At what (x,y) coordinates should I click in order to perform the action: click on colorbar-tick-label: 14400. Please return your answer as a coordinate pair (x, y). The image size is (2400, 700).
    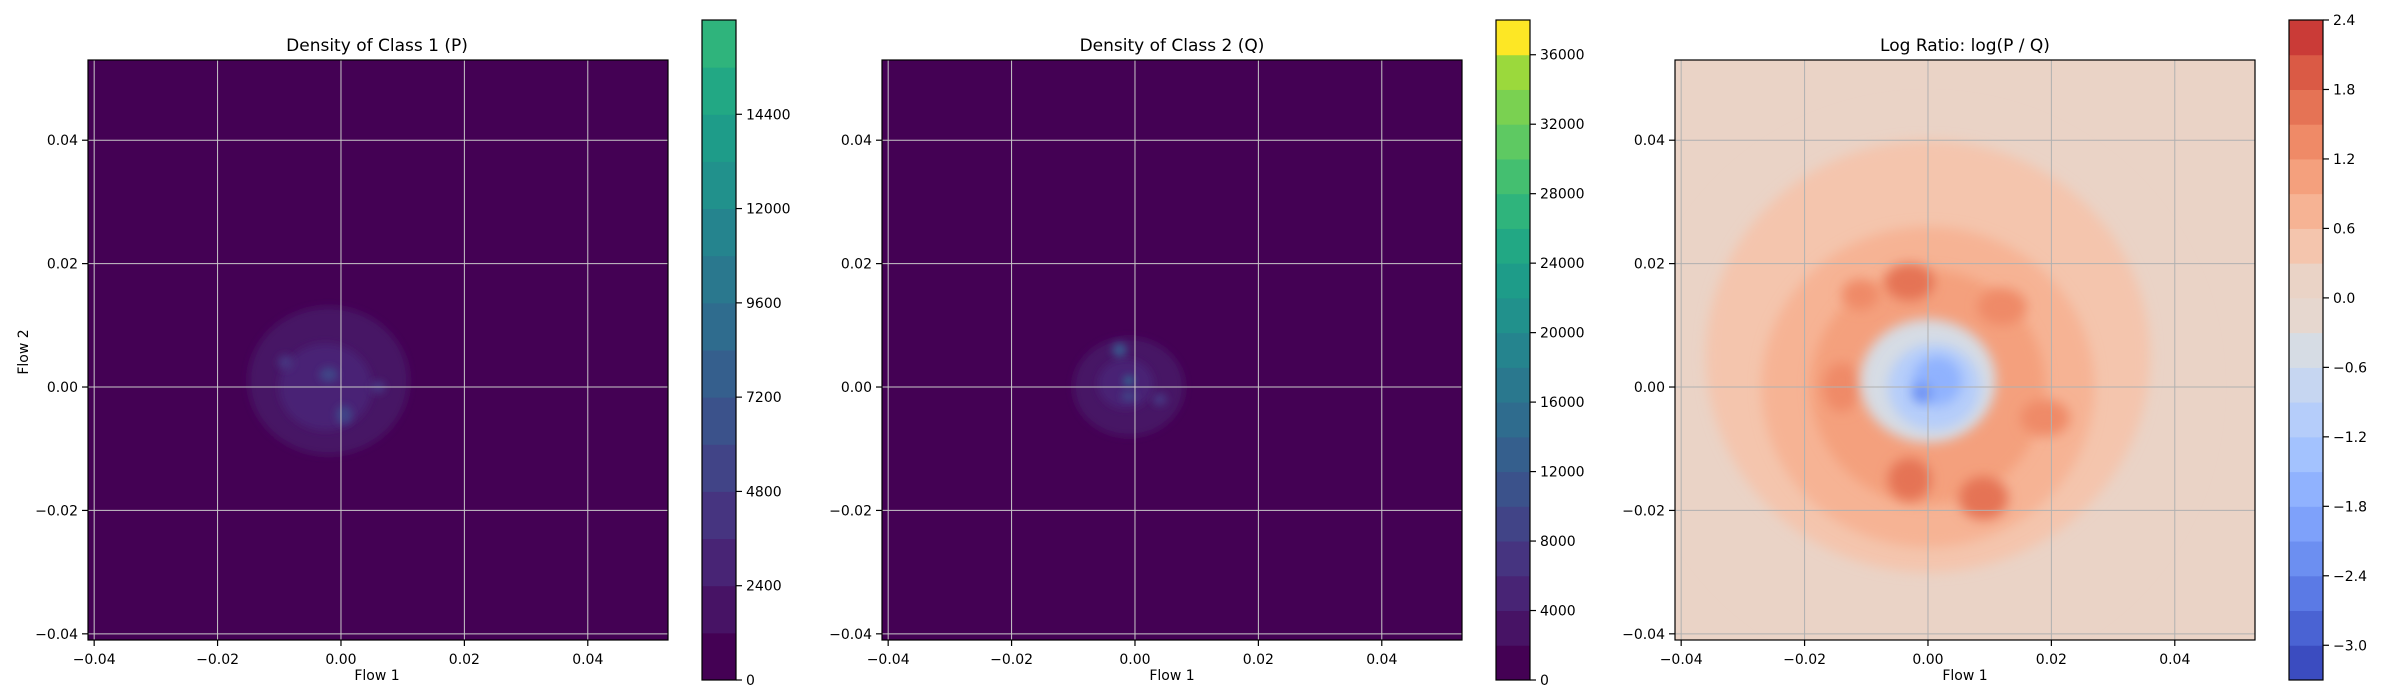
    Looking at the image, I should click on (768, 115).